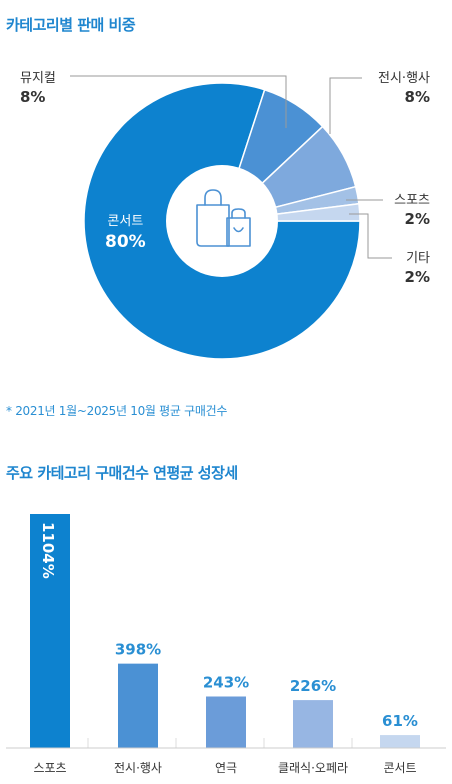  Describe the element at coordinates (117, 411) in the screenshot. I see `pie-footnote: * 2021년 1월~2025년 10월 평균 구매건수` at that location.